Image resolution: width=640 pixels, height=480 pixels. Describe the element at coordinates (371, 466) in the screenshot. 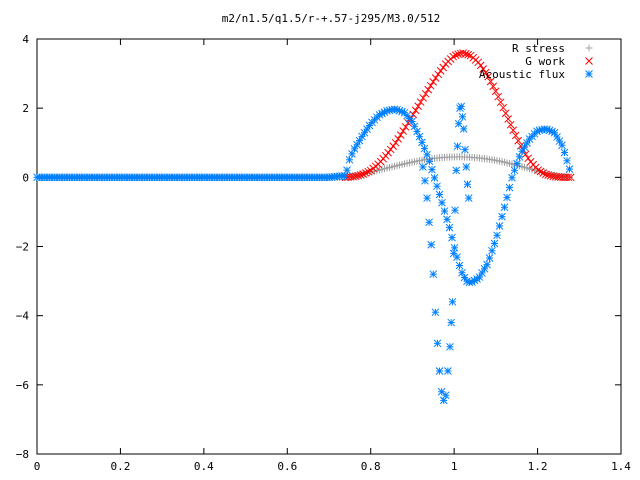

I see `x-tick-label: 0.8` at that location.